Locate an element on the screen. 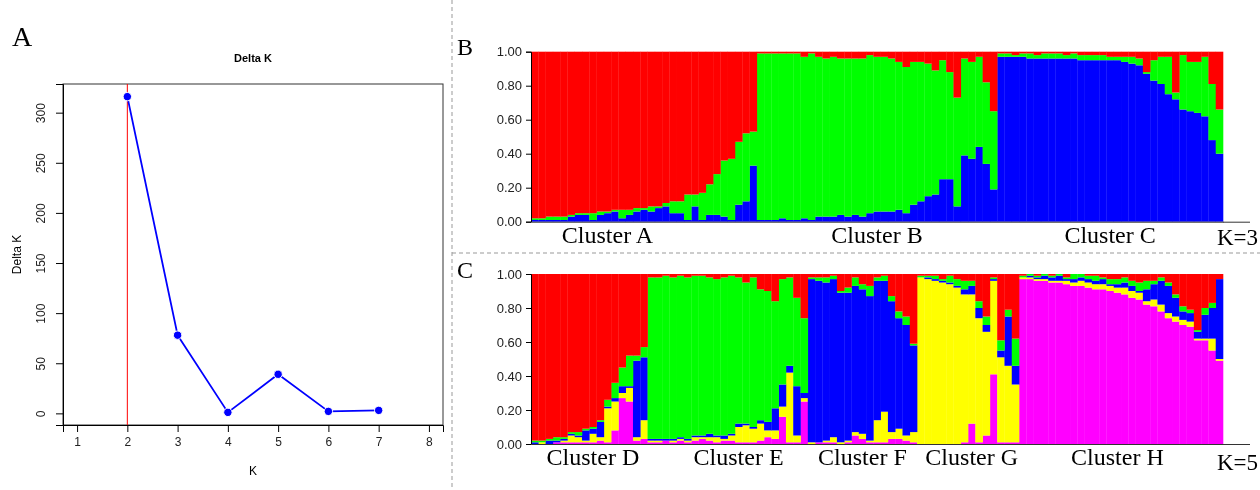 Image resolution: width=1260 pixels, height=490 pixels. x-tick-label: 2 is located at coordinates (128, 441).